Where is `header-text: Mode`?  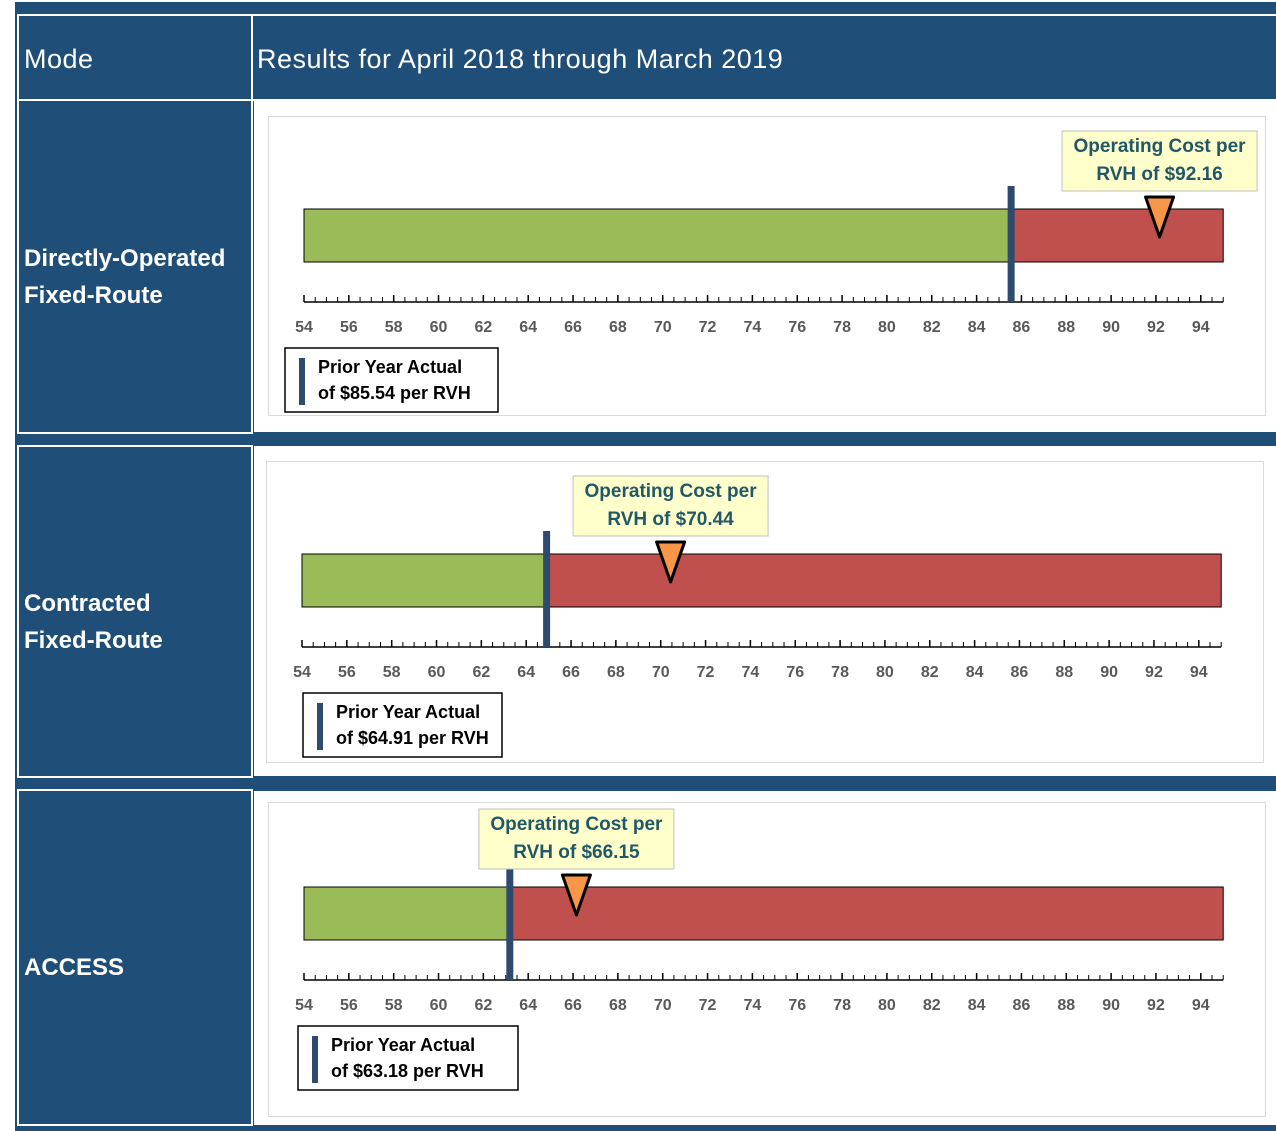 header-text: Mode is located at coordinates (59, 59).